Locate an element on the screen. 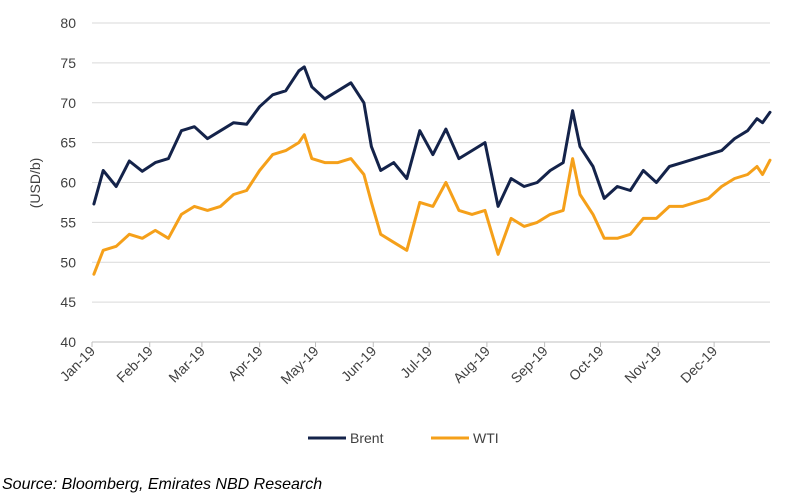 This screenshot has width=800, height=499. y-tick-label: 75 is located at coordinates (68, 63).